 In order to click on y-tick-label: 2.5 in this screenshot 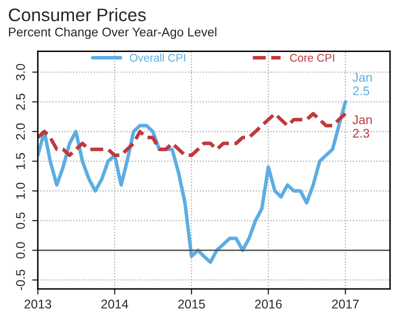, I will do `click(20, 102)`.